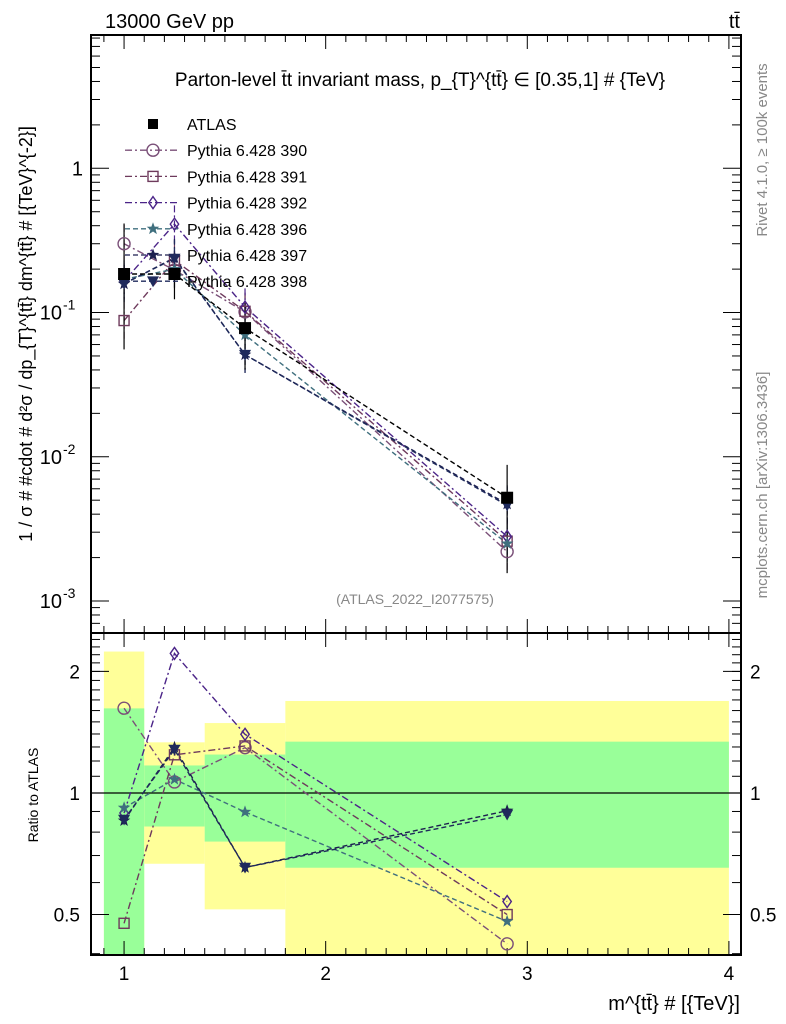  I want to click on rivet-label: Rivet 4.1.0, ≥ 100k events, so click(762, 149).